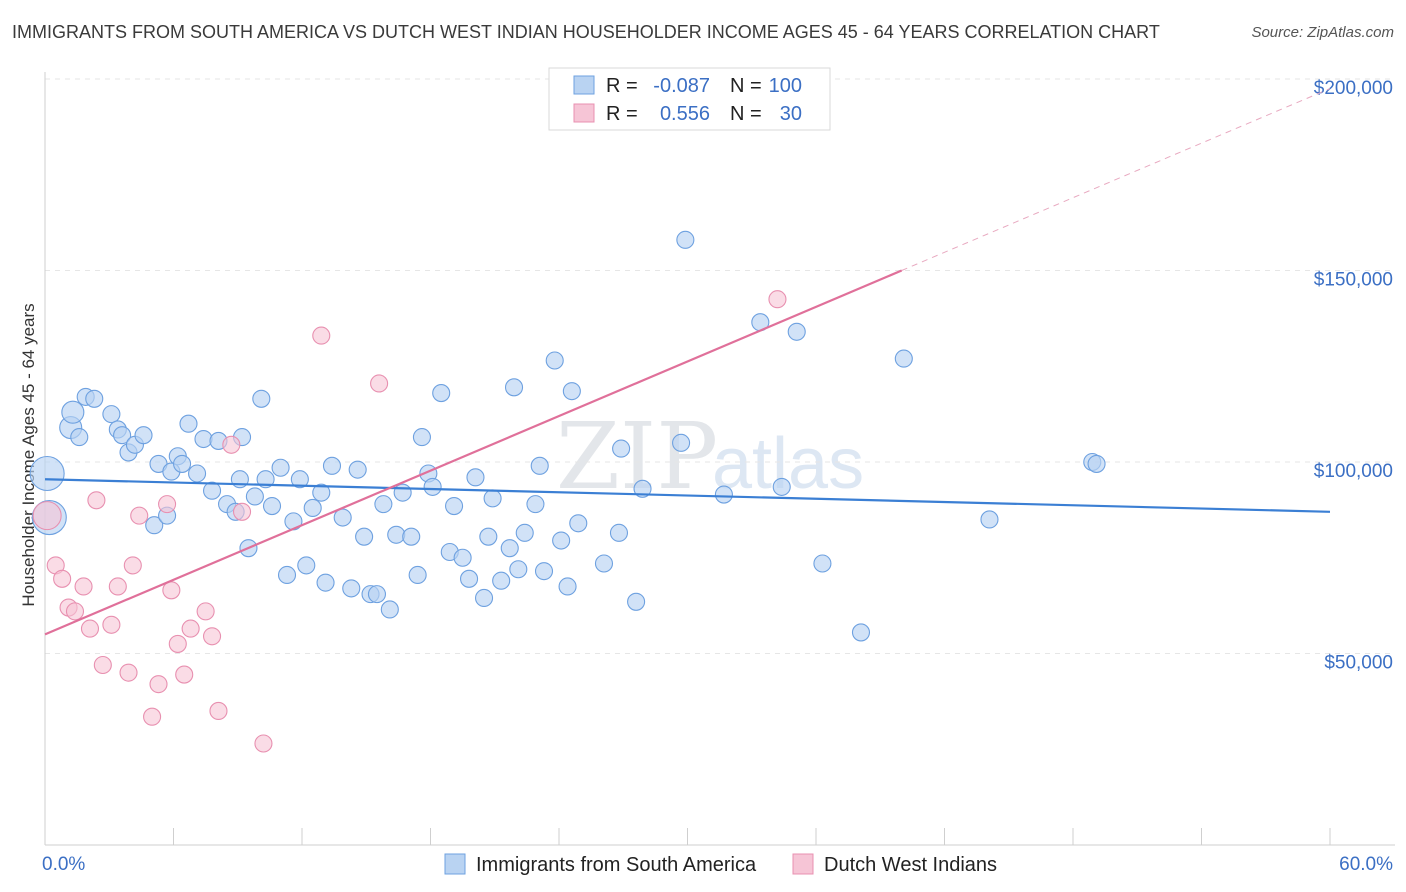 This screenshot has width=1406, height=892. Describe the element at coordinates (63, 864) in the screenshot. I see `x-tick-label-0: 0.0%` at that location.